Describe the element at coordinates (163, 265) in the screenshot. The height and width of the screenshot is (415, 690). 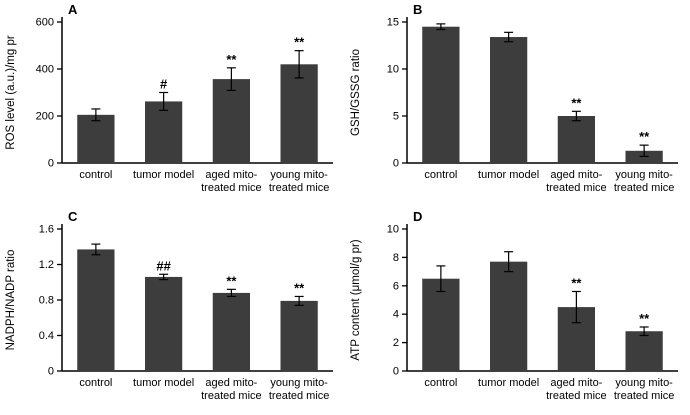
I see `significance-marker: ##` at that location.